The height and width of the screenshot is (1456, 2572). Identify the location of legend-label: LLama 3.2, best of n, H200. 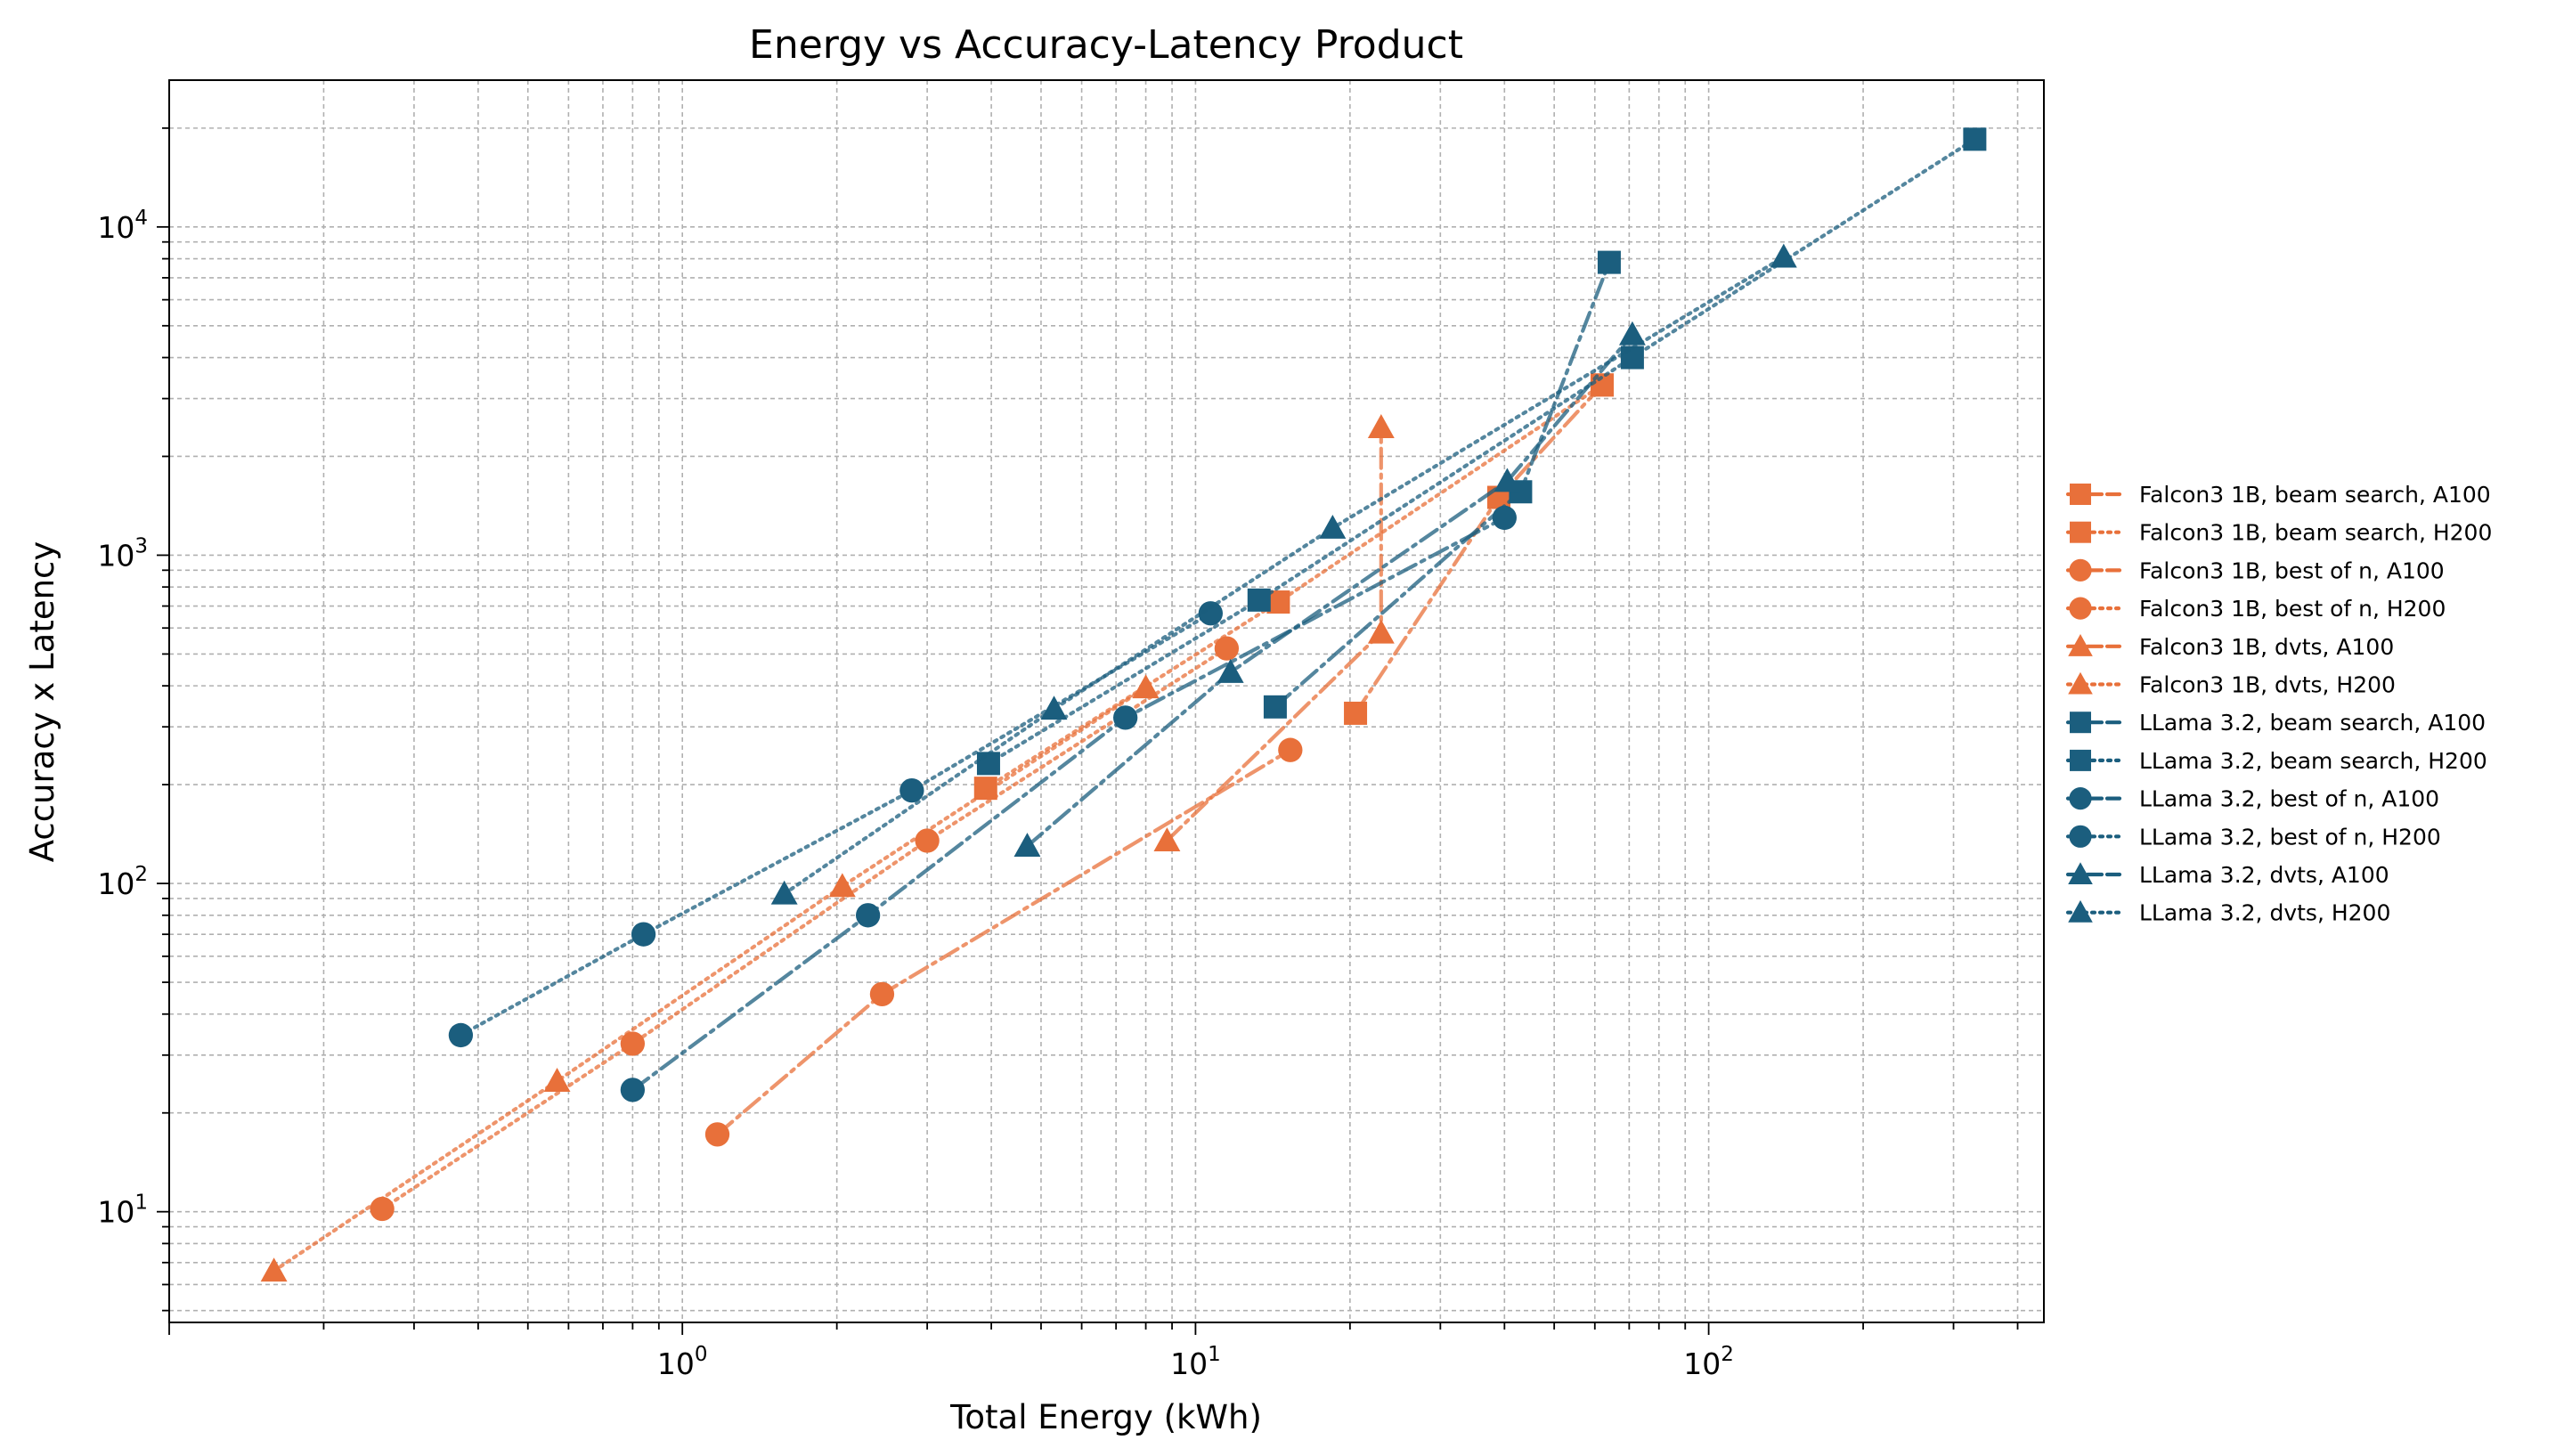
(2290, 837).